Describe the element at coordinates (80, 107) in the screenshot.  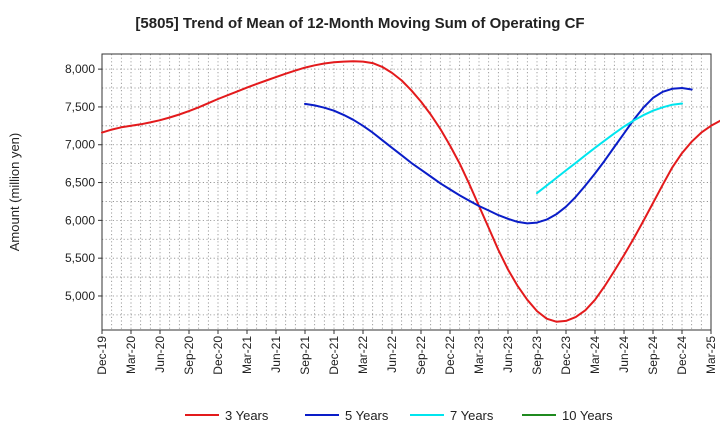
I see `y-tick-label: 7,500` at that location.